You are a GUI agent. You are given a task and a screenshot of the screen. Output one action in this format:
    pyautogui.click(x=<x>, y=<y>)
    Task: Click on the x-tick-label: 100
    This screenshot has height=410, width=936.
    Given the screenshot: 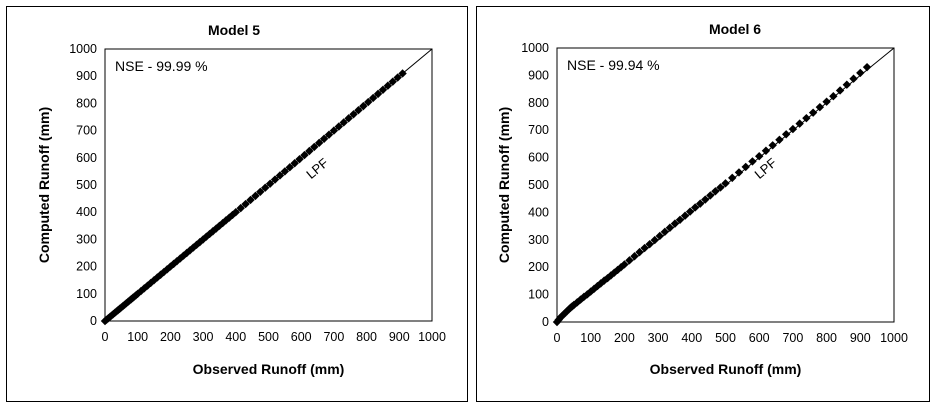 What is the action you would take?
    pyautogui.click(x=590, y=338)
    